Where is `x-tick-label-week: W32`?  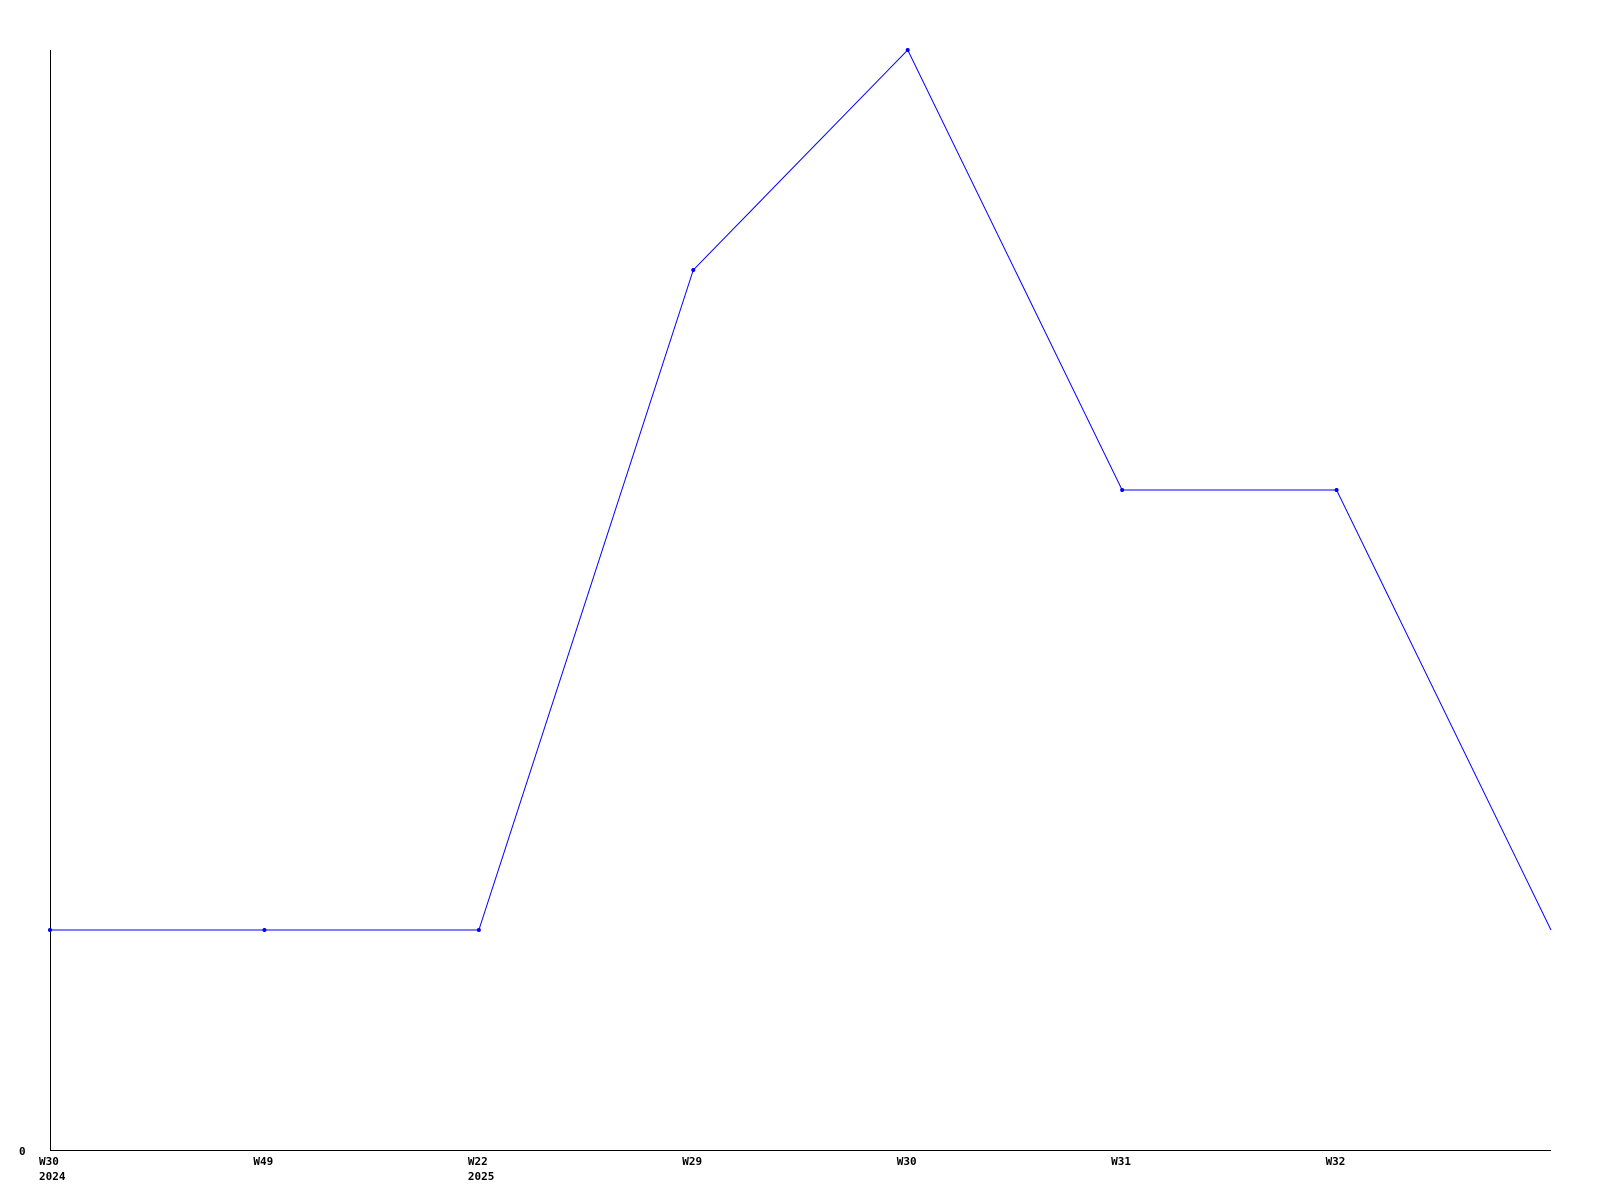 x-tick-label-week: W32 is located at coordinates (1336, 1161).